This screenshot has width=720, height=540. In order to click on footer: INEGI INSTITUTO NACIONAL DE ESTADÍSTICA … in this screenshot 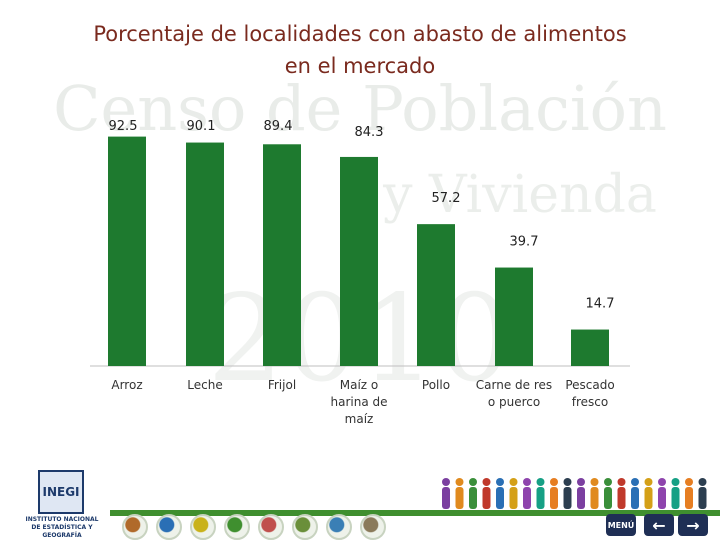, I will do `click(360, 501)`.